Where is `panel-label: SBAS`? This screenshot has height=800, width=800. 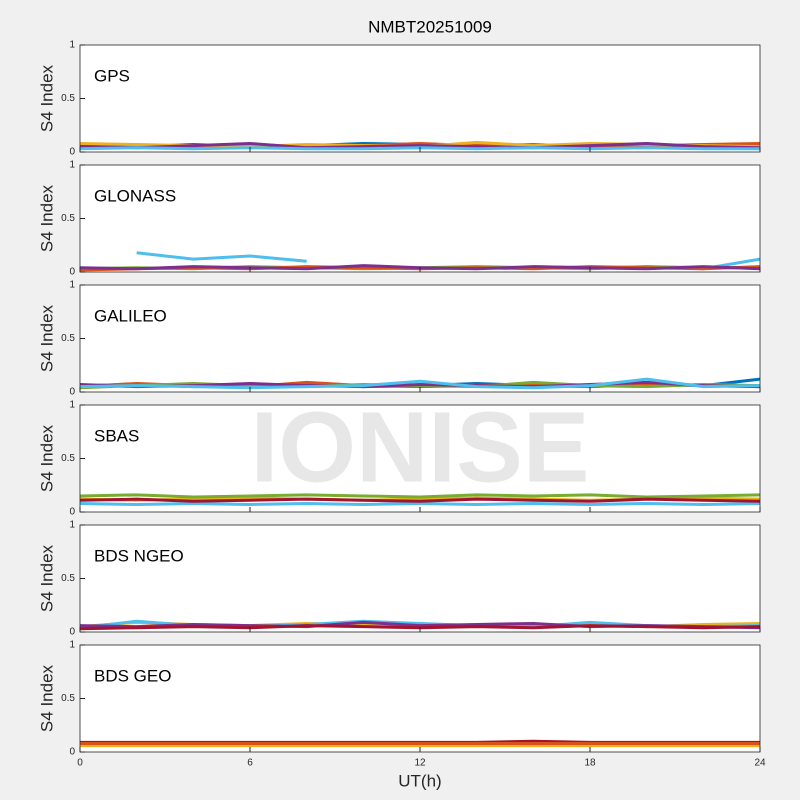 panel-label: SBAS is located at coordinates (116, 435).